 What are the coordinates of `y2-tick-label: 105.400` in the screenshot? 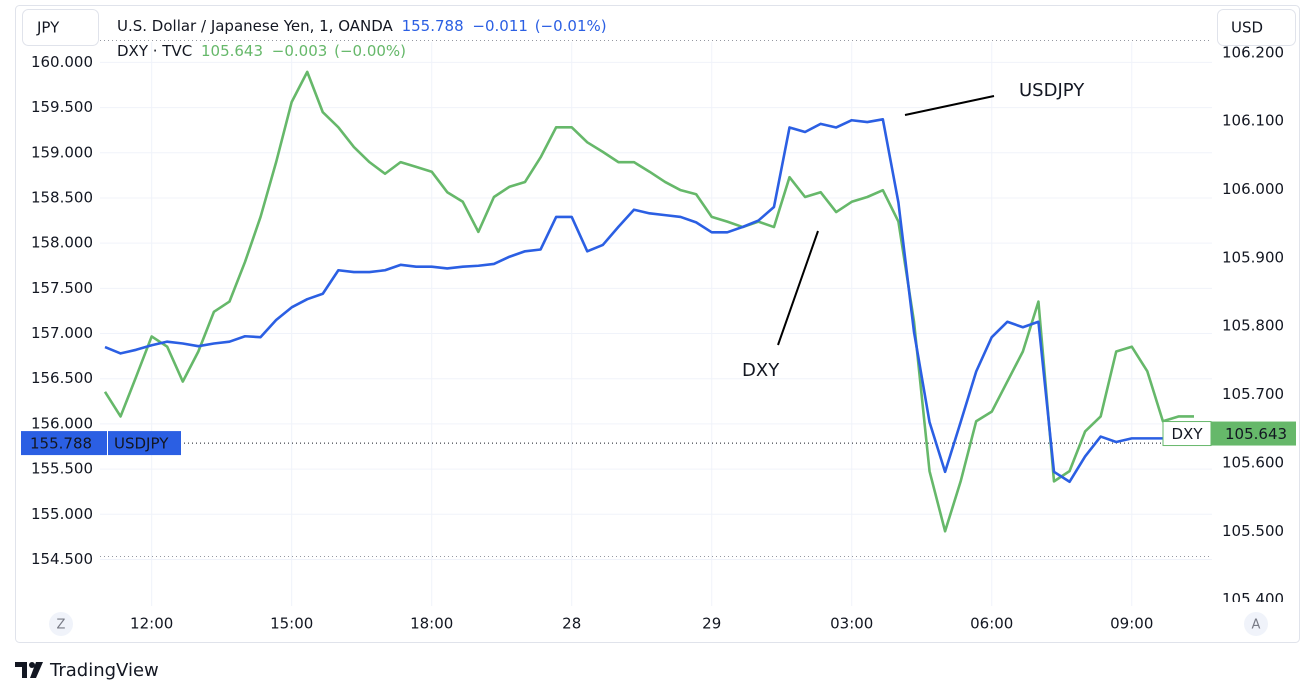 It's located at (1253, 599).